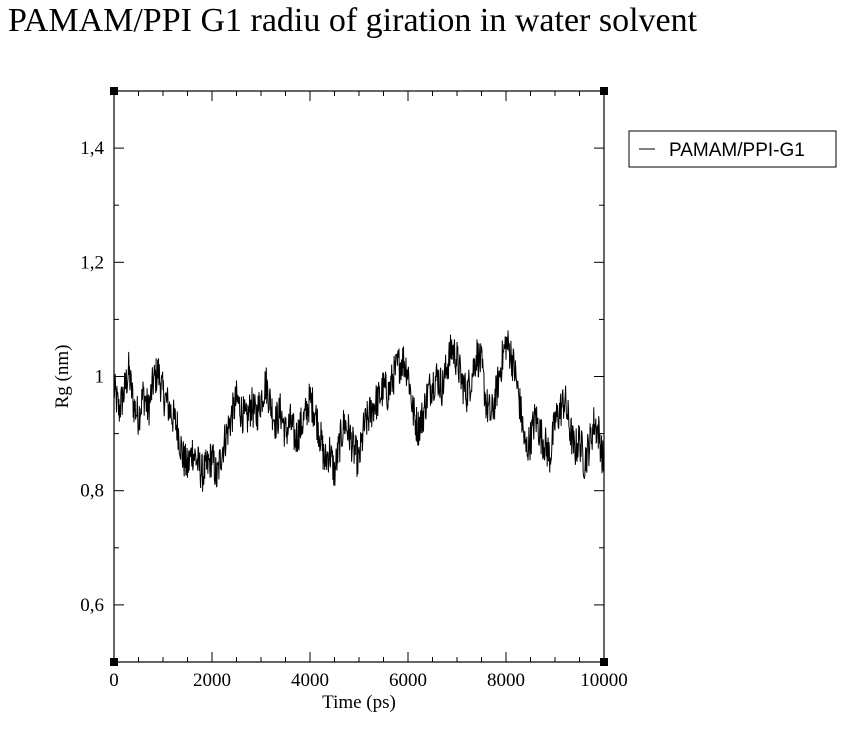 This screenshot has height=740, width=863. Describe the element at coordinates (408, 680) in the screenshot. I see `x-tick-label: 6000` at that location.